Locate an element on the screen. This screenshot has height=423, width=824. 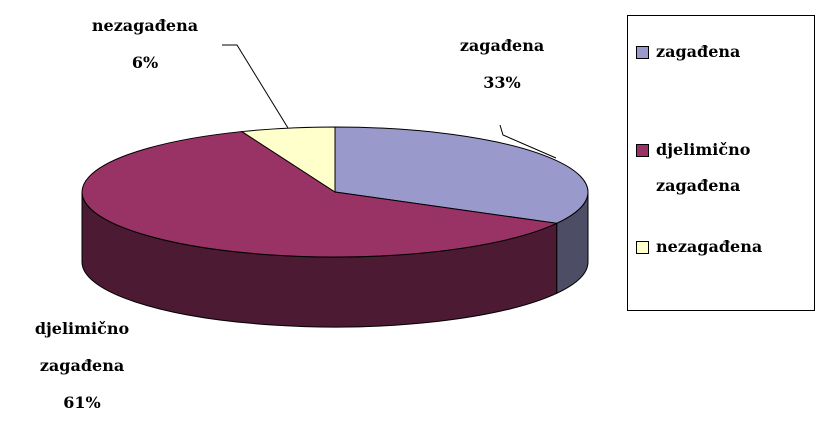
data-label: zagađena 33% is located at coordinates (502, 64).